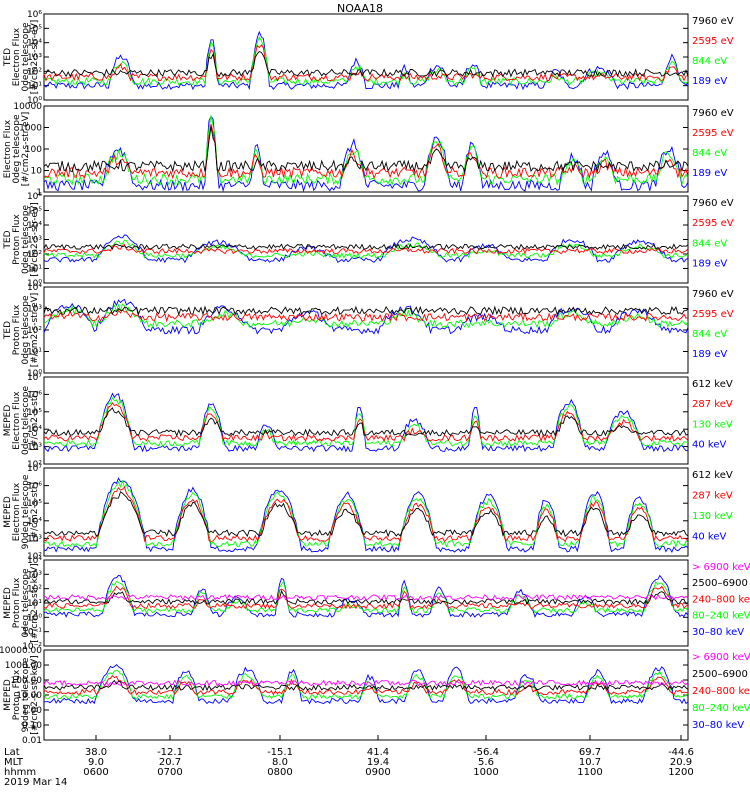 The width and height of the screenshot is (750, 800). Describe the element at coordinates (681, 762) in the screenshot. I see `x-tick-label: 20.9` at that location.